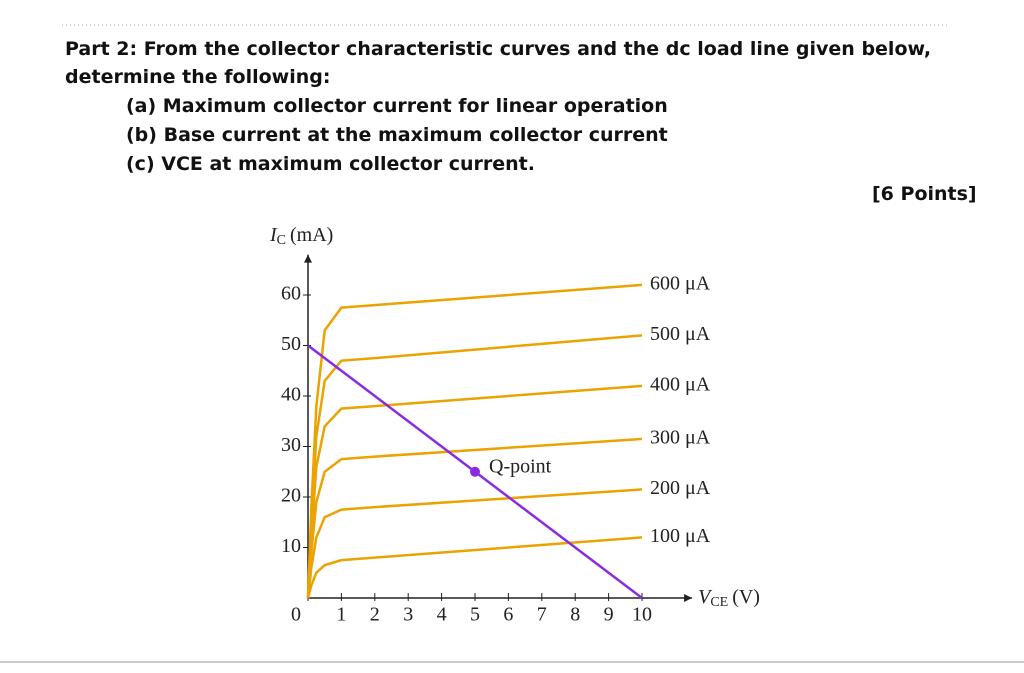 The image size is (1024, 673). I want to click on x-tick-label: 9, so click(609, 615).